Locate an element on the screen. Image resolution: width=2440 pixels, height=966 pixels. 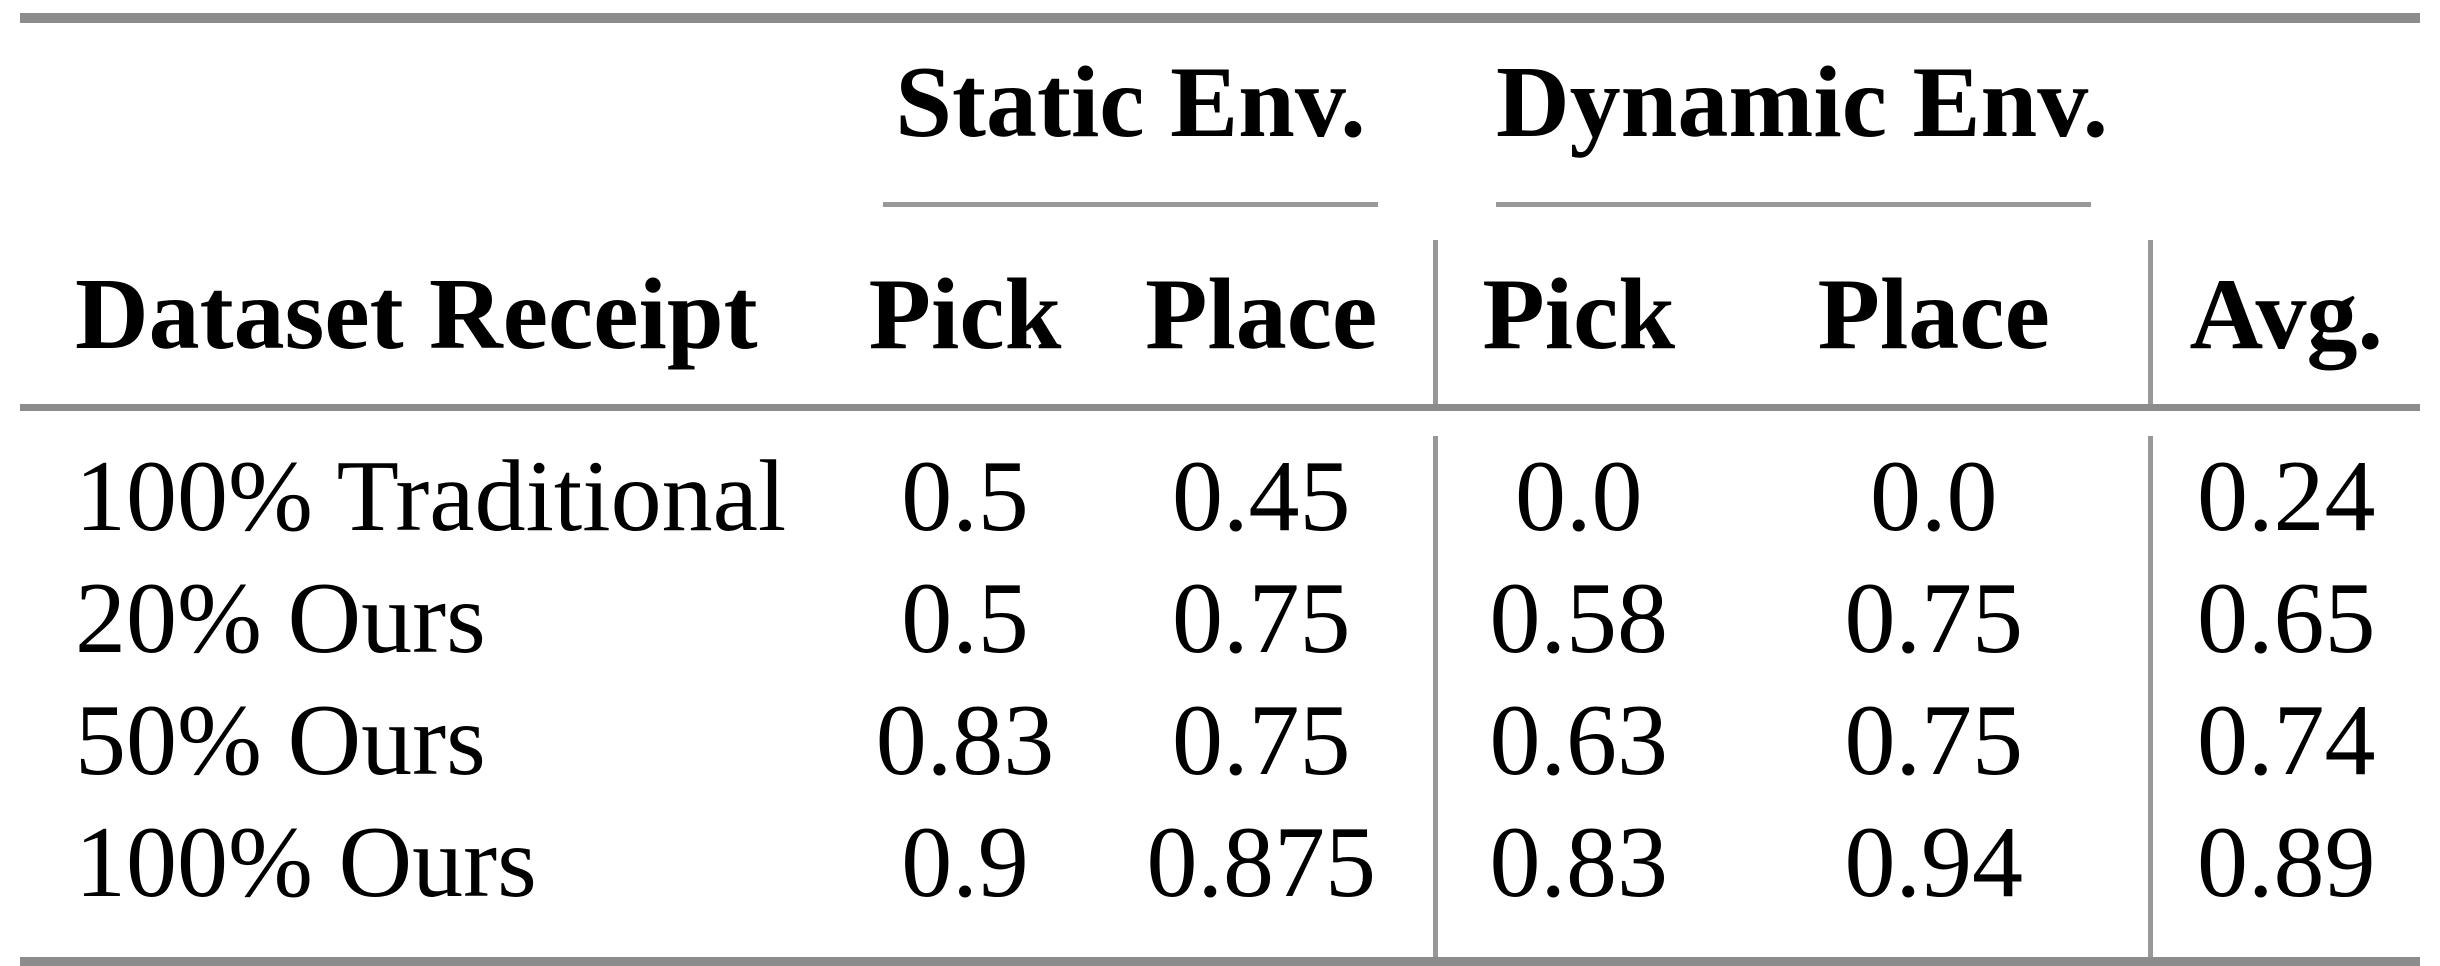
col-header-avg: Avg. is located at coordinates (2284, 325).